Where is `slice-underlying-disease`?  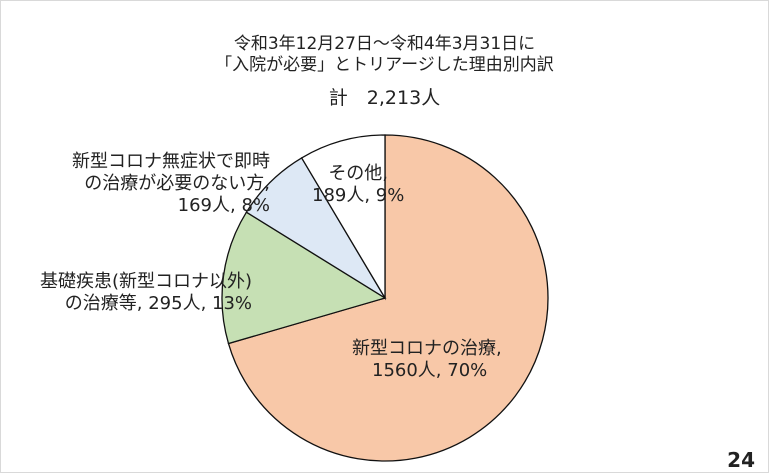
slice-underlying-disease is located at coordinates (304, 278).